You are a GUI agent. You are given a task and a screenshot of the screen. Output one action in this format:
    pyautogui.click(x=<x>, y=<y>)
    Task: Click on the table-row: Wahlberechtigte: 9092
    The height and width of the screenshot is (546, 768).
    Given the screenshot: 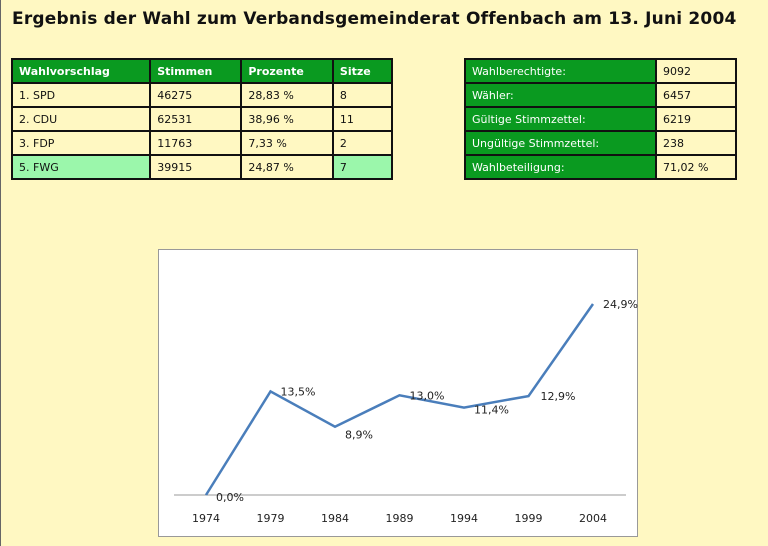 What is the action you would take?
    pyautogui.click(x=600, y=71)
    